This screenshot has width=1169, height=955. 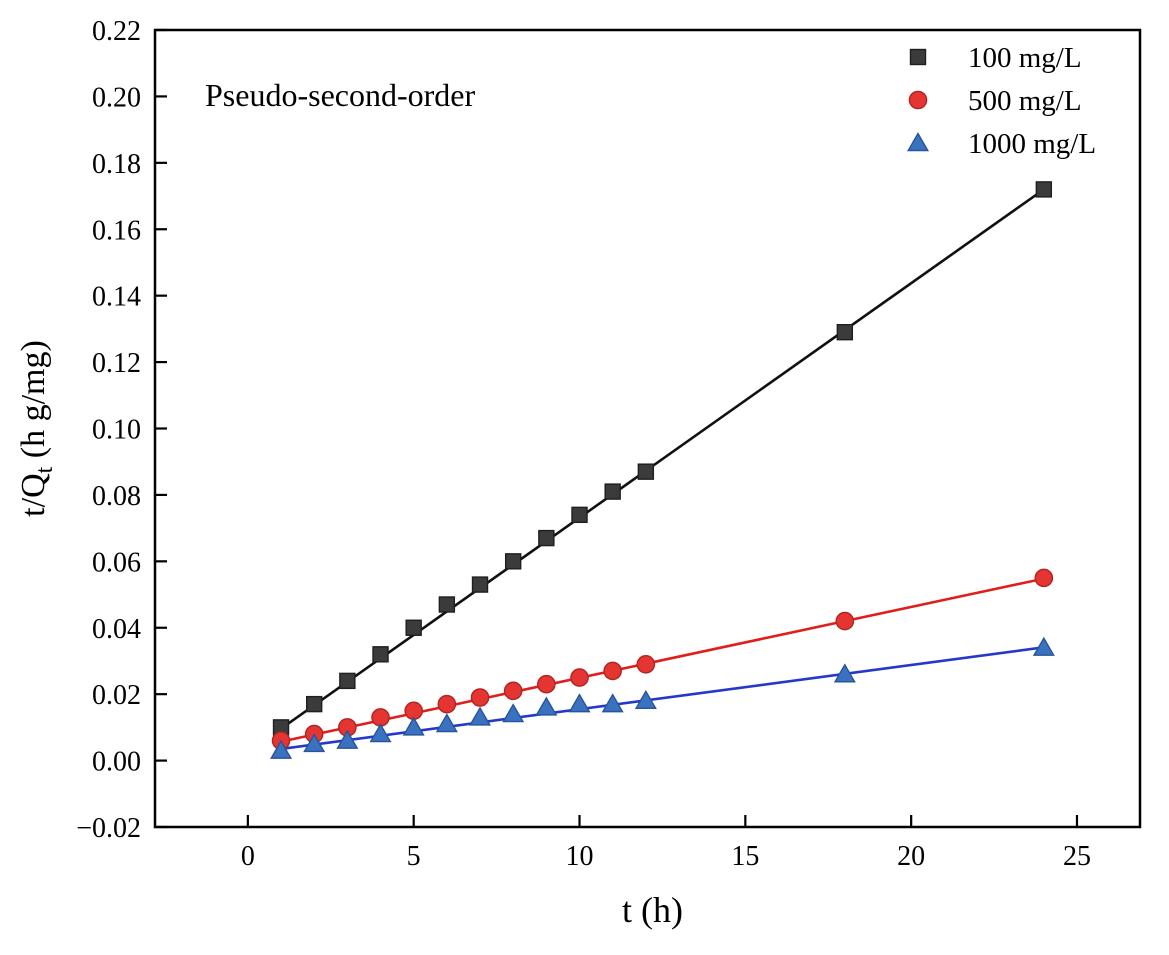 I want to click on y-tick-label: 0.14, so click(x=116, y=297).